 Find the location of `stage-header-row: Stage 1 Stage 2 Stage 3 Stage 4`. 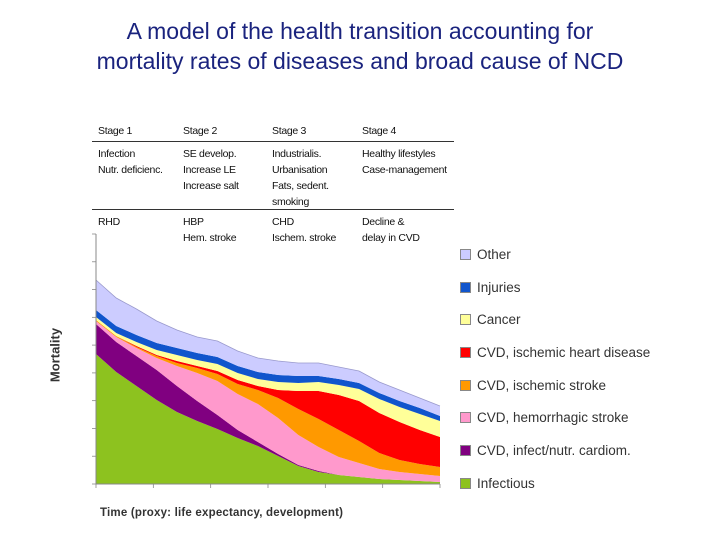

stage-header-row: Stage 1 Stage 2 Stage 3 Stage 4 is located at coordinates (273, 132).